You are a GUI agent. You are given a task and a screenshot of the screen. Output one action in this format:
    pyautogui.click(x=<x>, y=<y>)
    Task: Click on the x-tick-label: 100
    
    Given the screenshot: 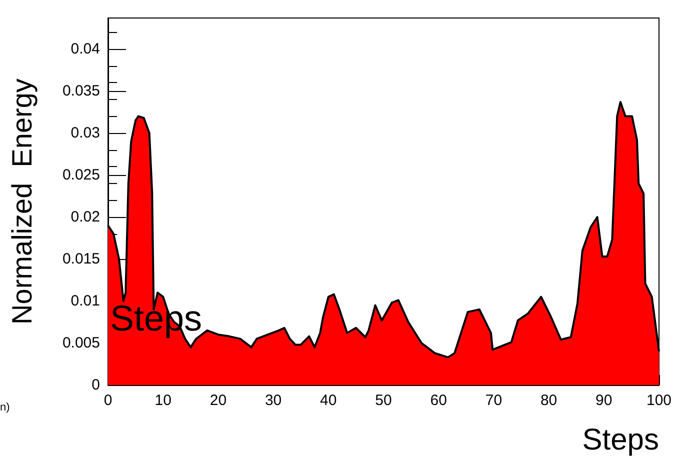 What is the action you would take?
    pyautogui.click(x=659, y=400)
    